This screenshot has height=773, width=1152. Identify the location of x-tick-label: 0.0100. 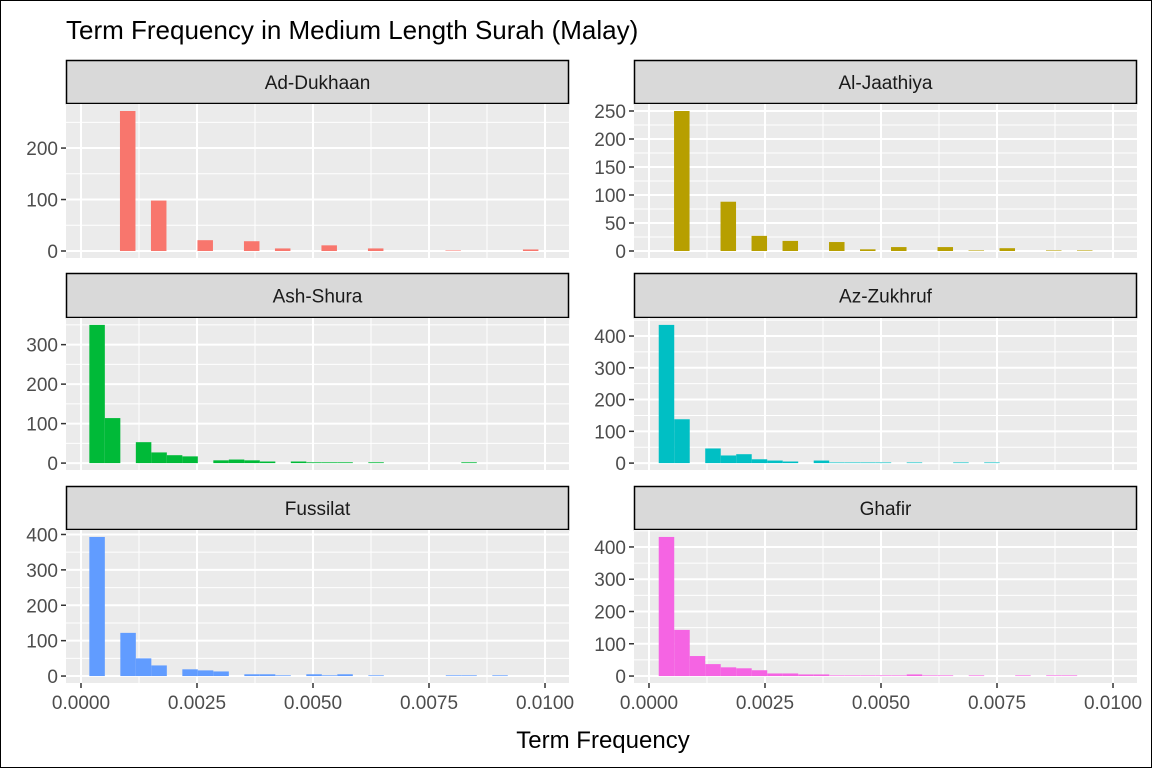
(1113, 703).